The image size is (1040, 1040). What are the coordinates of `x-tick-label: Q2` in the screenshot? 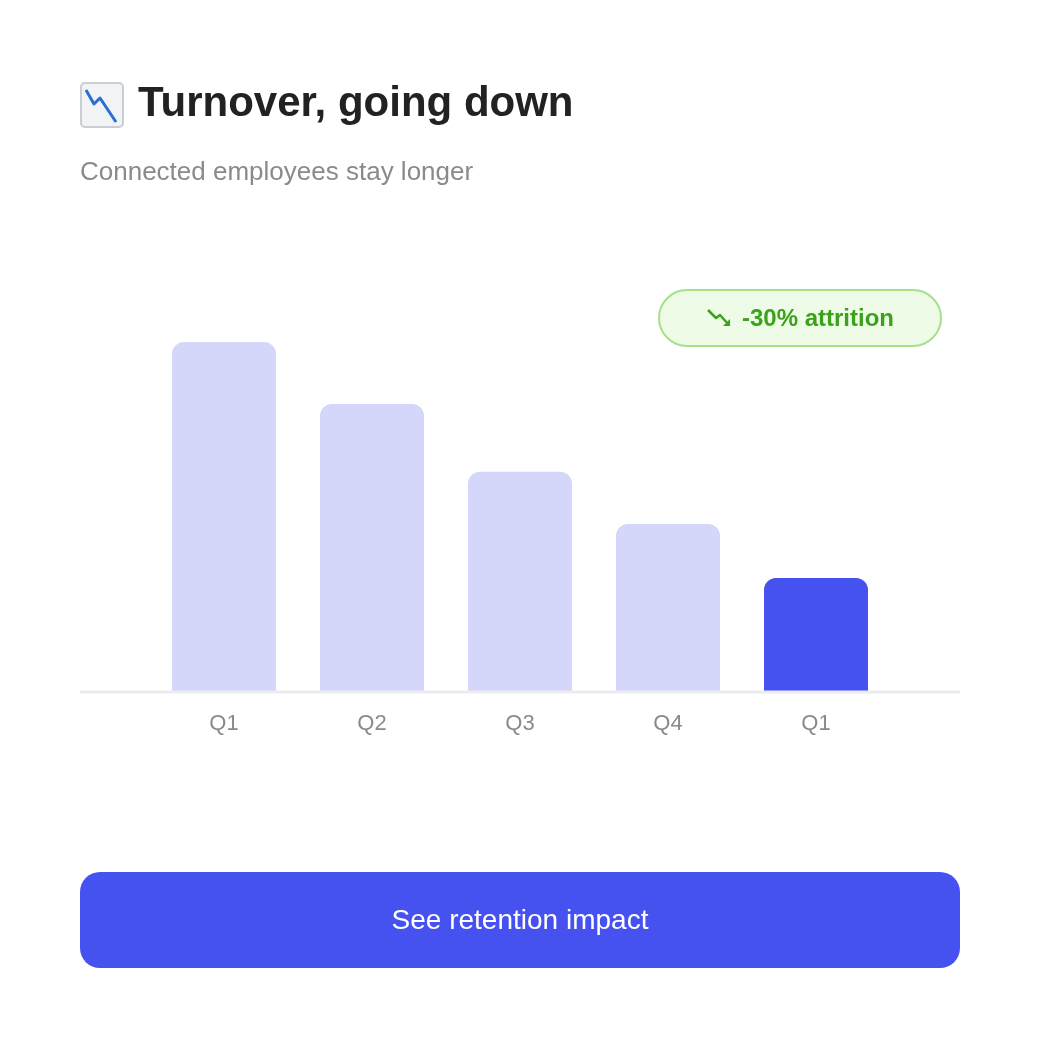 It's located at (372, 722).